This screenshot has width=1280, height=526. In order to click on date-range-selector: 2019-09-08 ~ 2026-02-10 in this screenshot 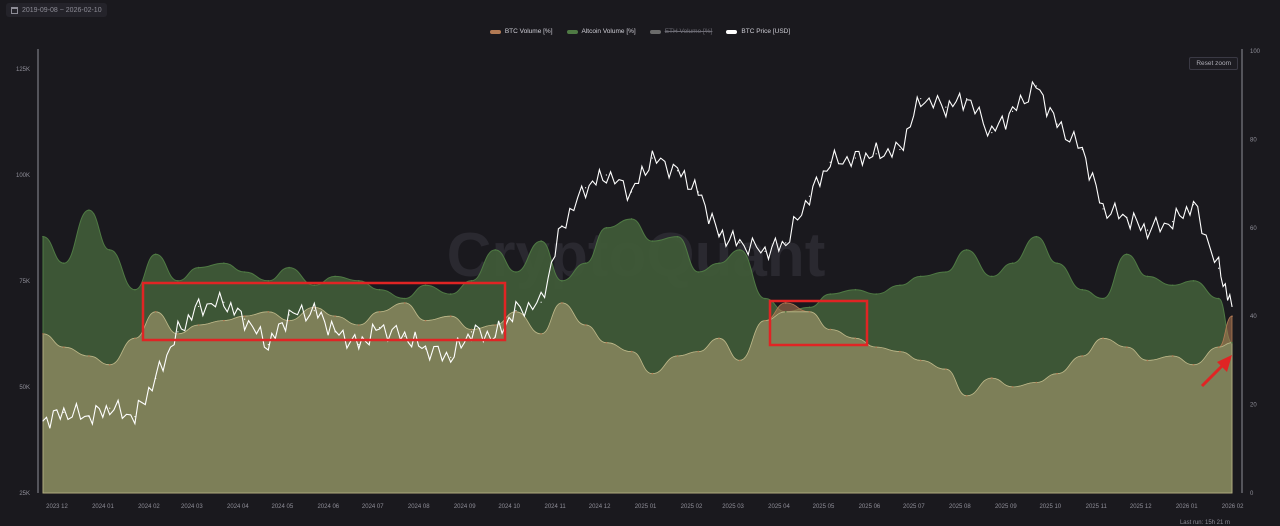, I will do `click(56, 10)`.